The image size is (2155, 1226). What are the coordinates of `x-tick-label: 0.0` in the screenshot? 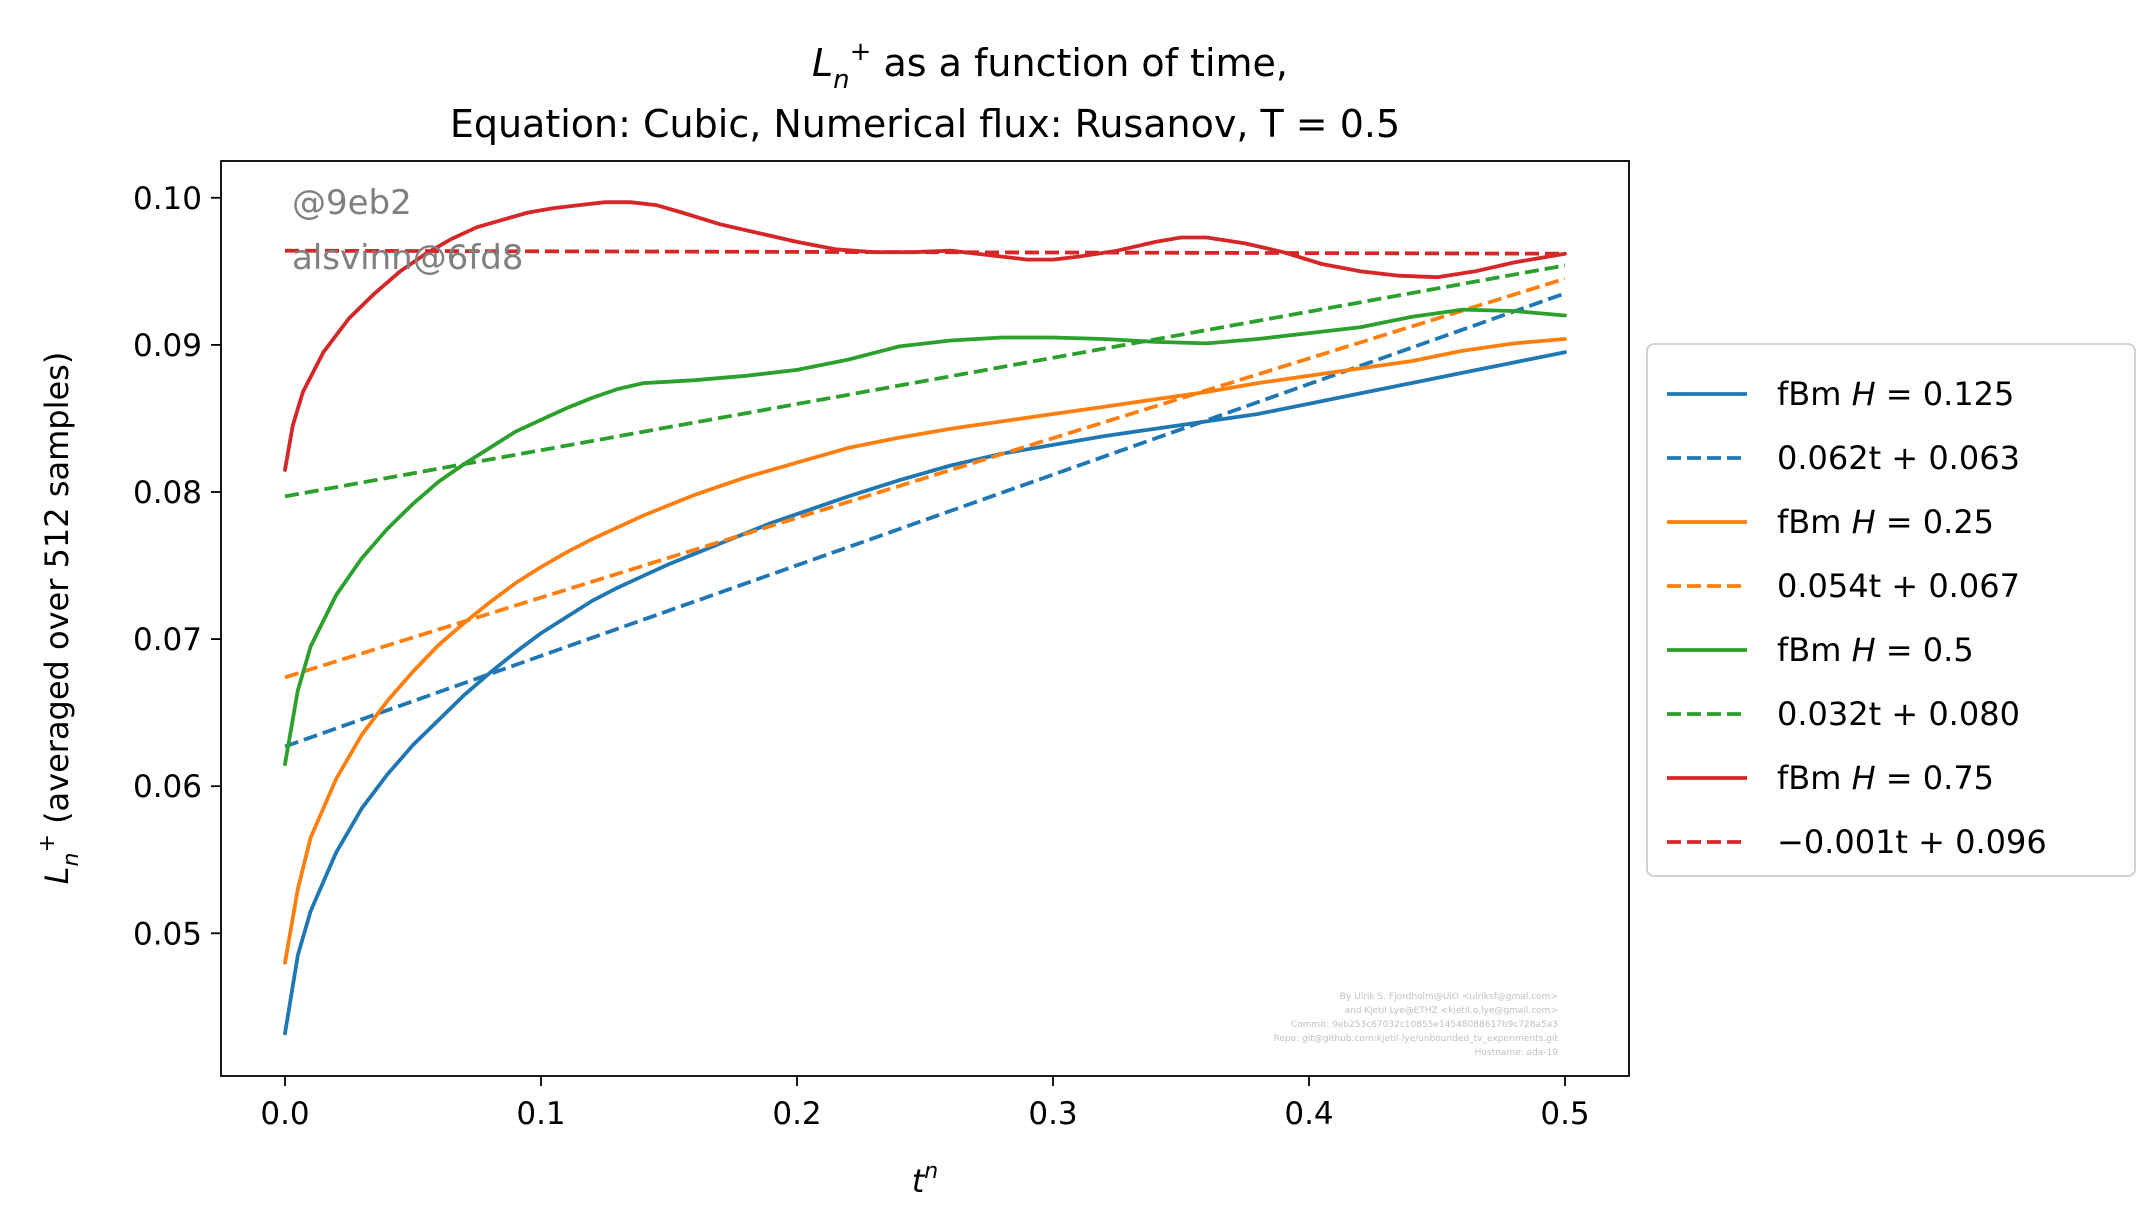 It's located at (284, 1114).